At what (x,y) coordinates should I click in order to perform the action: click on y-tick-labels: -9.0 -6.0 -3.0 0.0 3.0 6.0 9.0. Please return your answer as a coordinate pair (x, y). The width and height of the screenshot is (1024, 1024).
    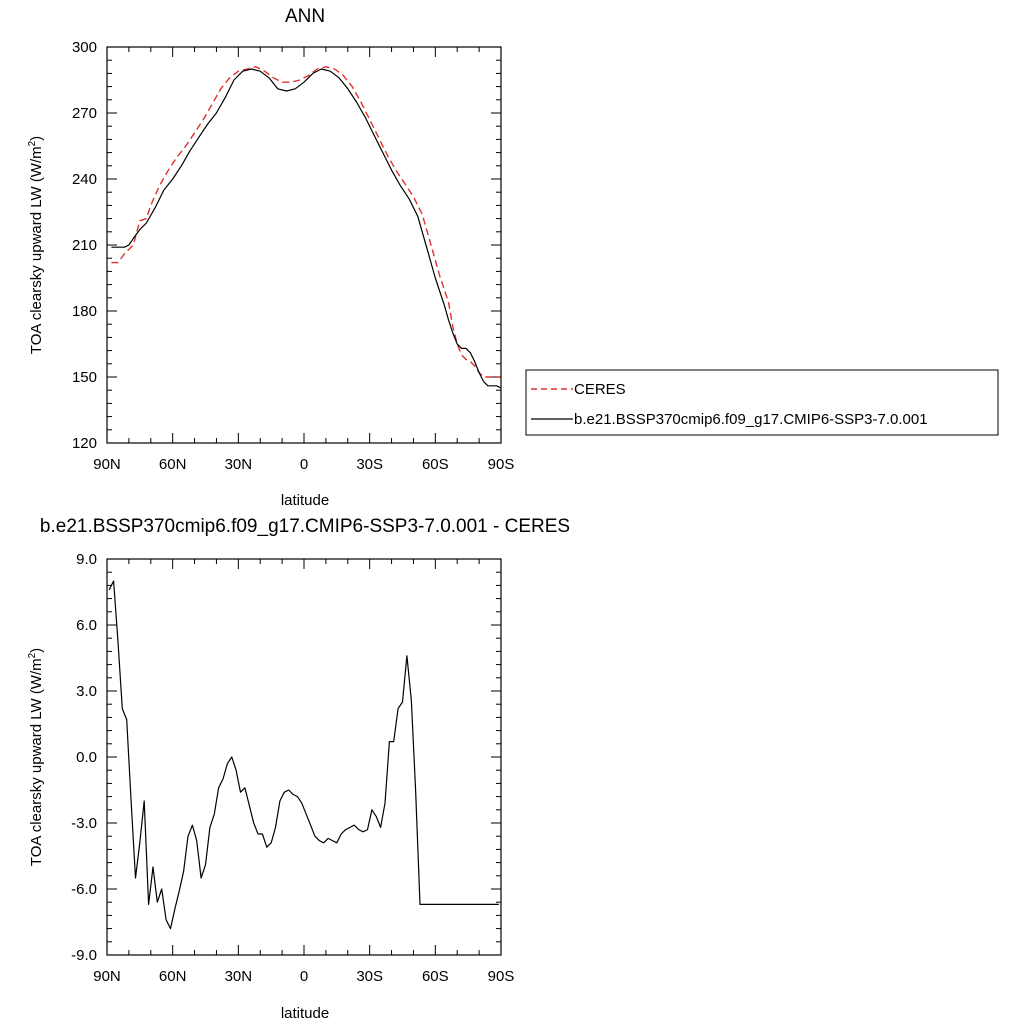
    Looking at the image, I should click on (84, 757).